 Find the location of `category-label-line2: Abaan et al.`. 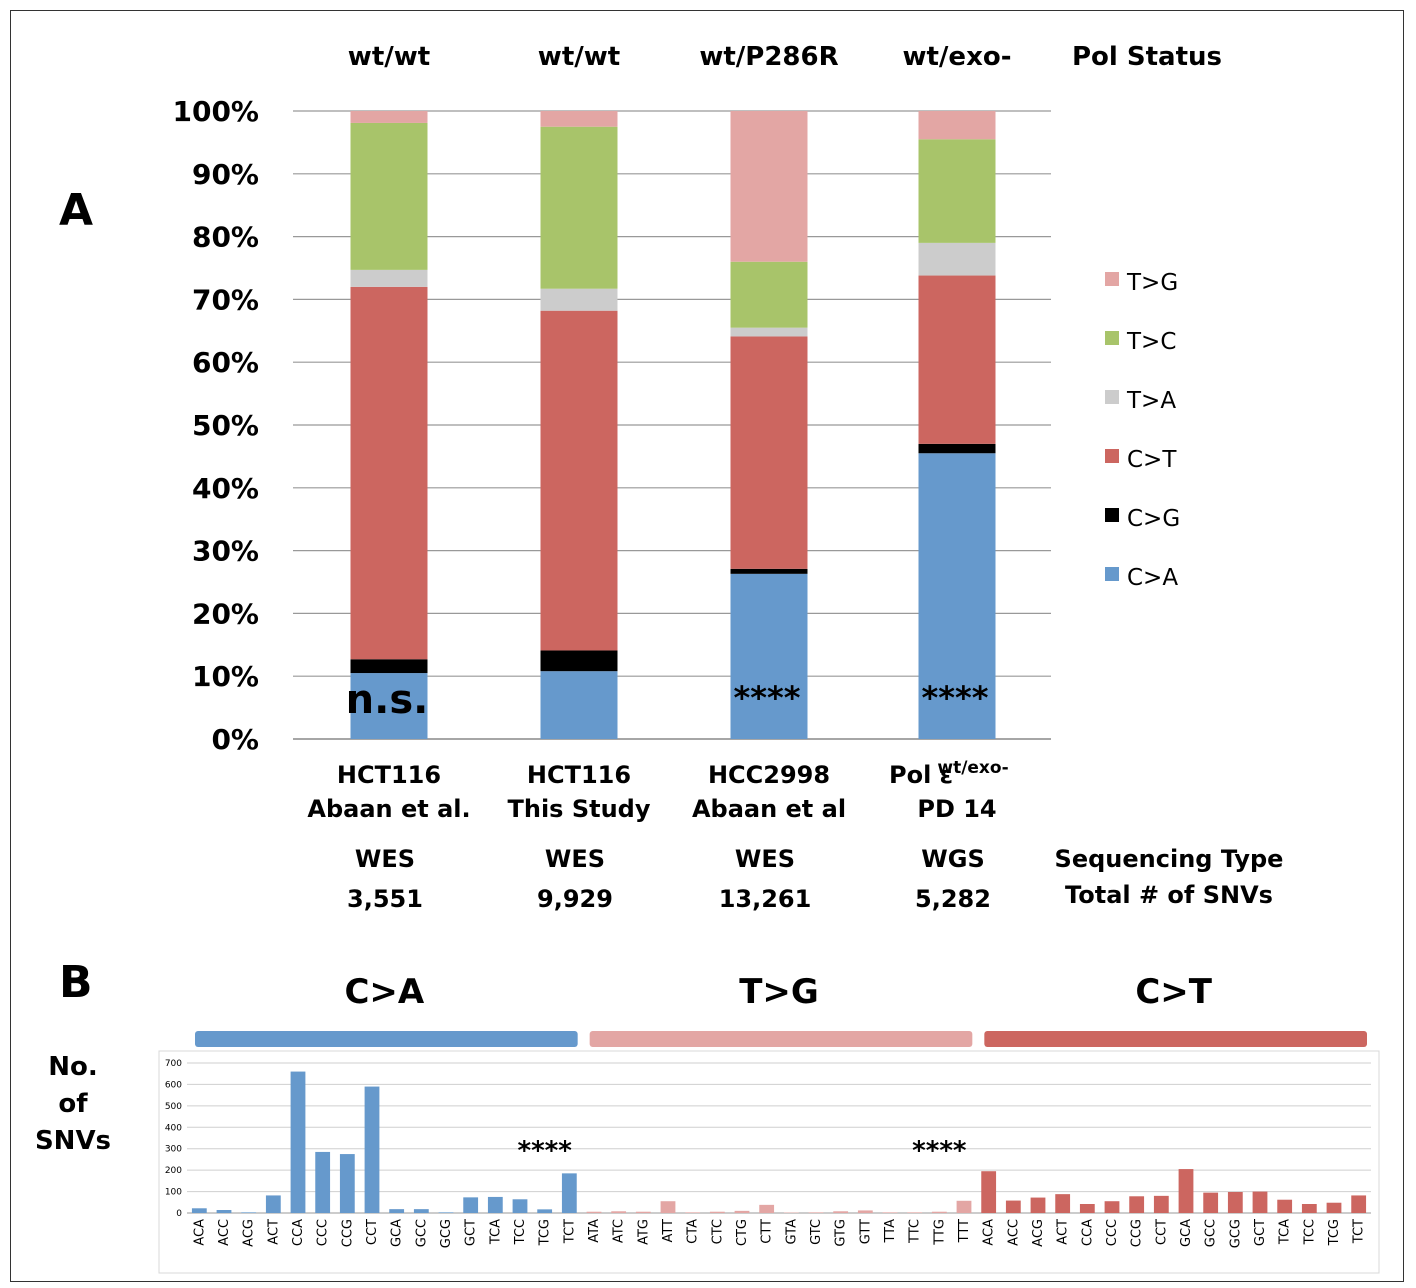

category-label-line2: Abaan et al. is located at coordinates (388, 809).